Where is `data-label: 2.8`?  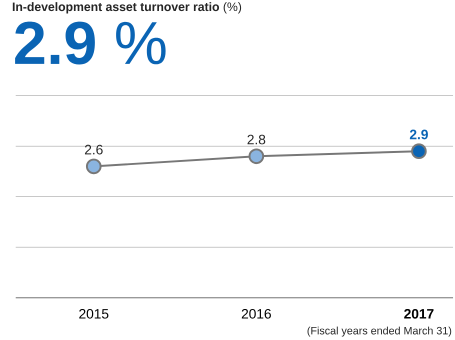 data-label: 2.8 is located at coordinates (257, 139).